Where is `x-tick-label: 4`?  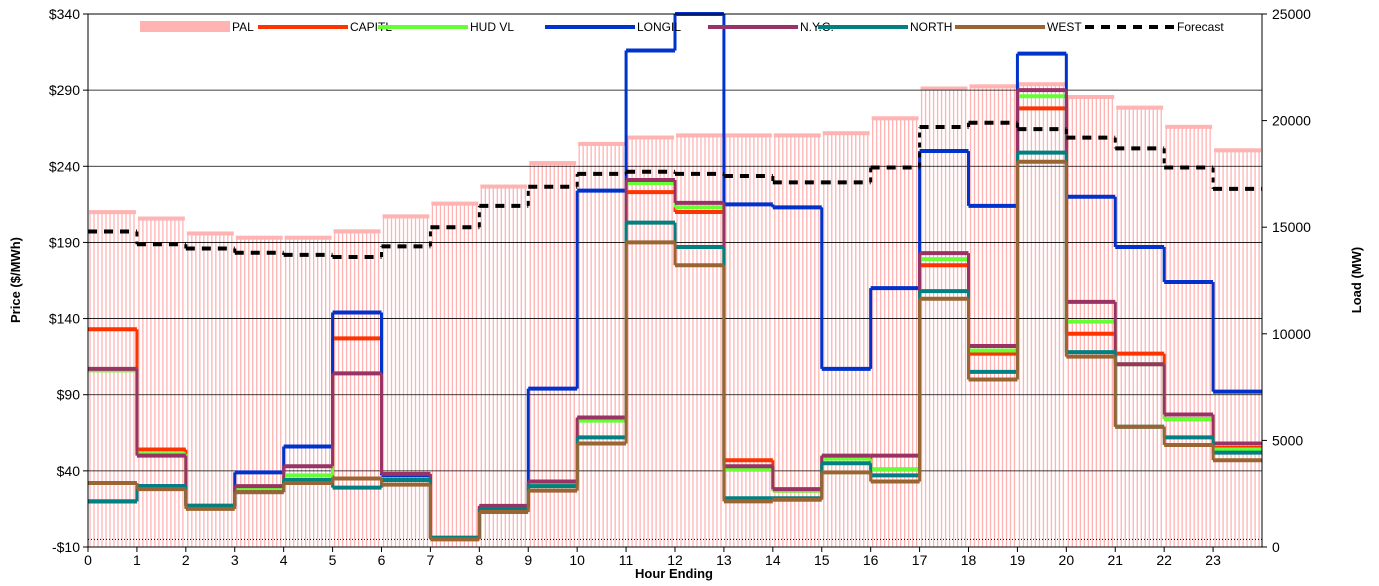
x-tick-label: 4 is located at coordinates (284, 560).